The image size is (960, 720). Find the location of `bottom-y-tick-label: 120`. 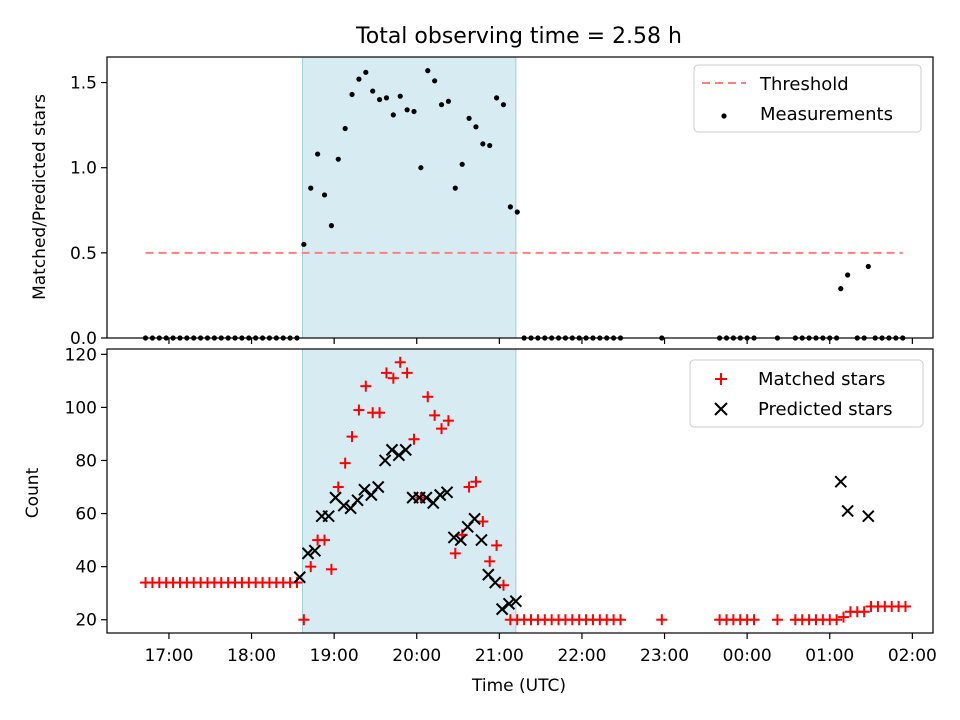

bottom-y-tick-label: 120 is located at coordinates (81, 355).